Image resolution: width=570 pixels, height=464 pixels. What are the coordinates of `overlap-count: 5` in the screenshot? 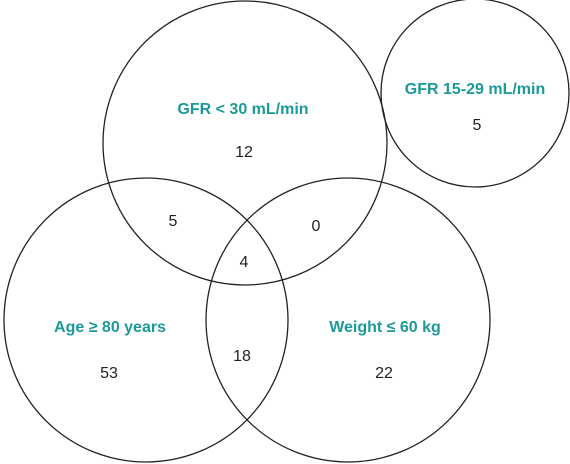 It's located at (173, 221).